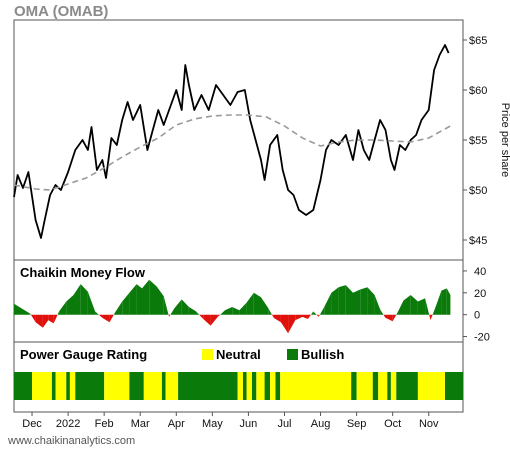 The height and width of the screenshot is (450, 510). Describe the element at coordinates (83, 272) in the screenshot. I see `cmf-panel-title: Chaikin Money Flow` at that location.